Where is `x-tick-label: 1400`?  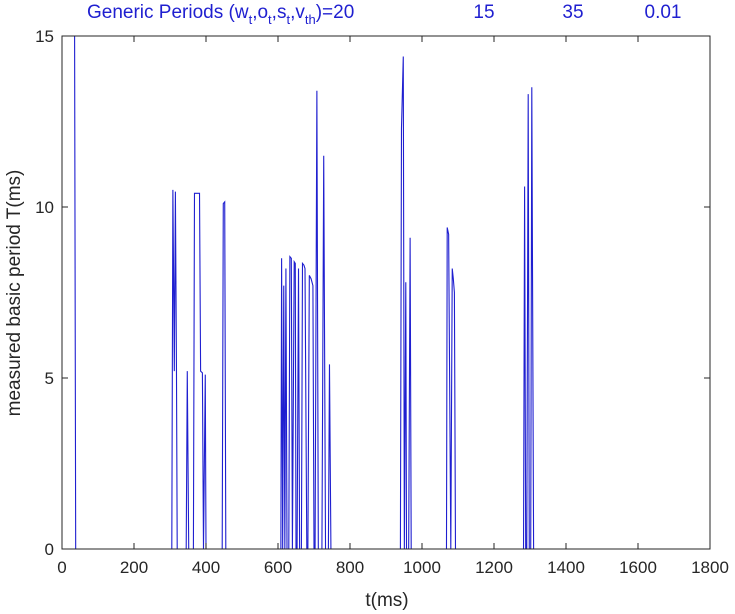 x-tick-label: 1400 is located at coordinates (566, 567).